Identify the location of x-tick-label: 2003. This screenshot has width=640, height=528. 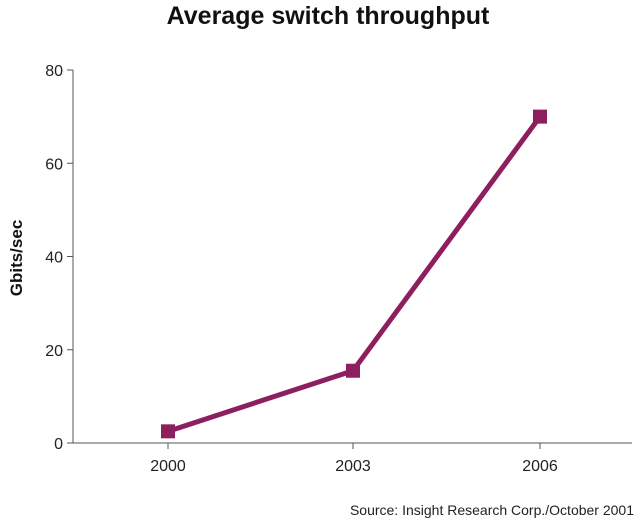
(353, 466).